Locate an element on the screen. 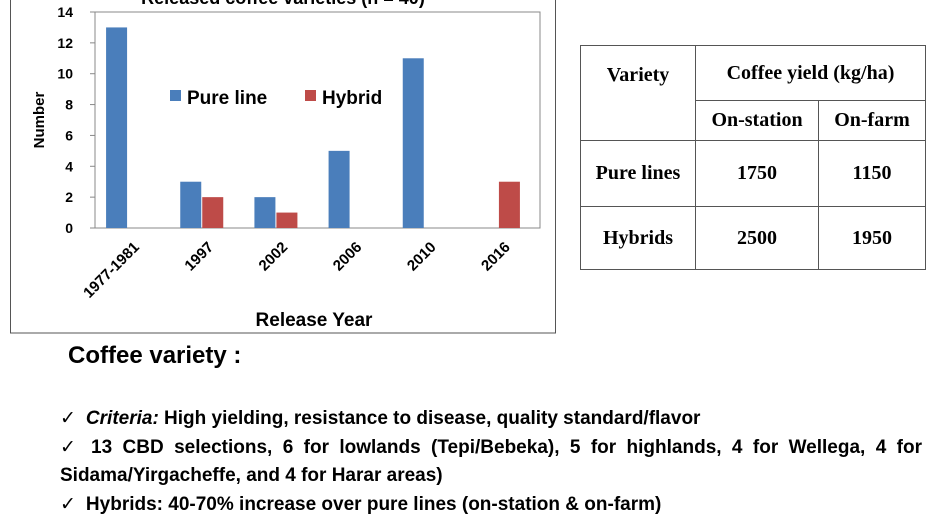 This screenshot has height=519, width=950. header-cell: On-farm is located at coordinates (872, 121).